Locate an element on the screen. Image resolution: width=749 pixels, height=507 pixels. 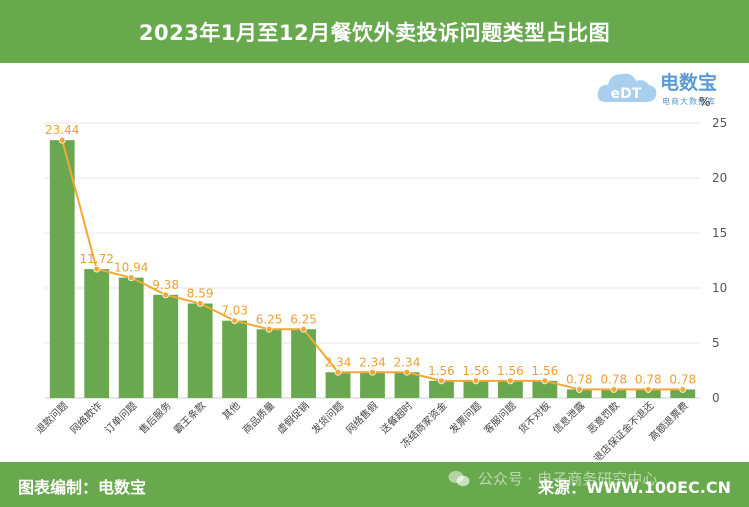
watermark: 公众号 · 电子商务研究中心 is located at coordinates (552, 478).